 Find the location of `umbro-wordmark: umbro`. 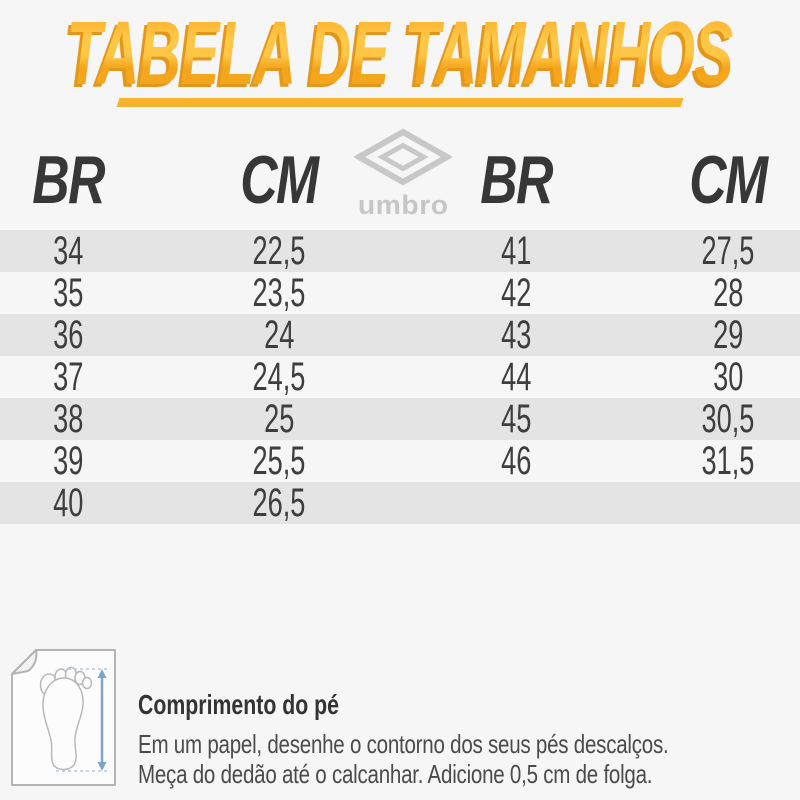

umbro-wordmark: umbro is located at coordinates (403, 205).